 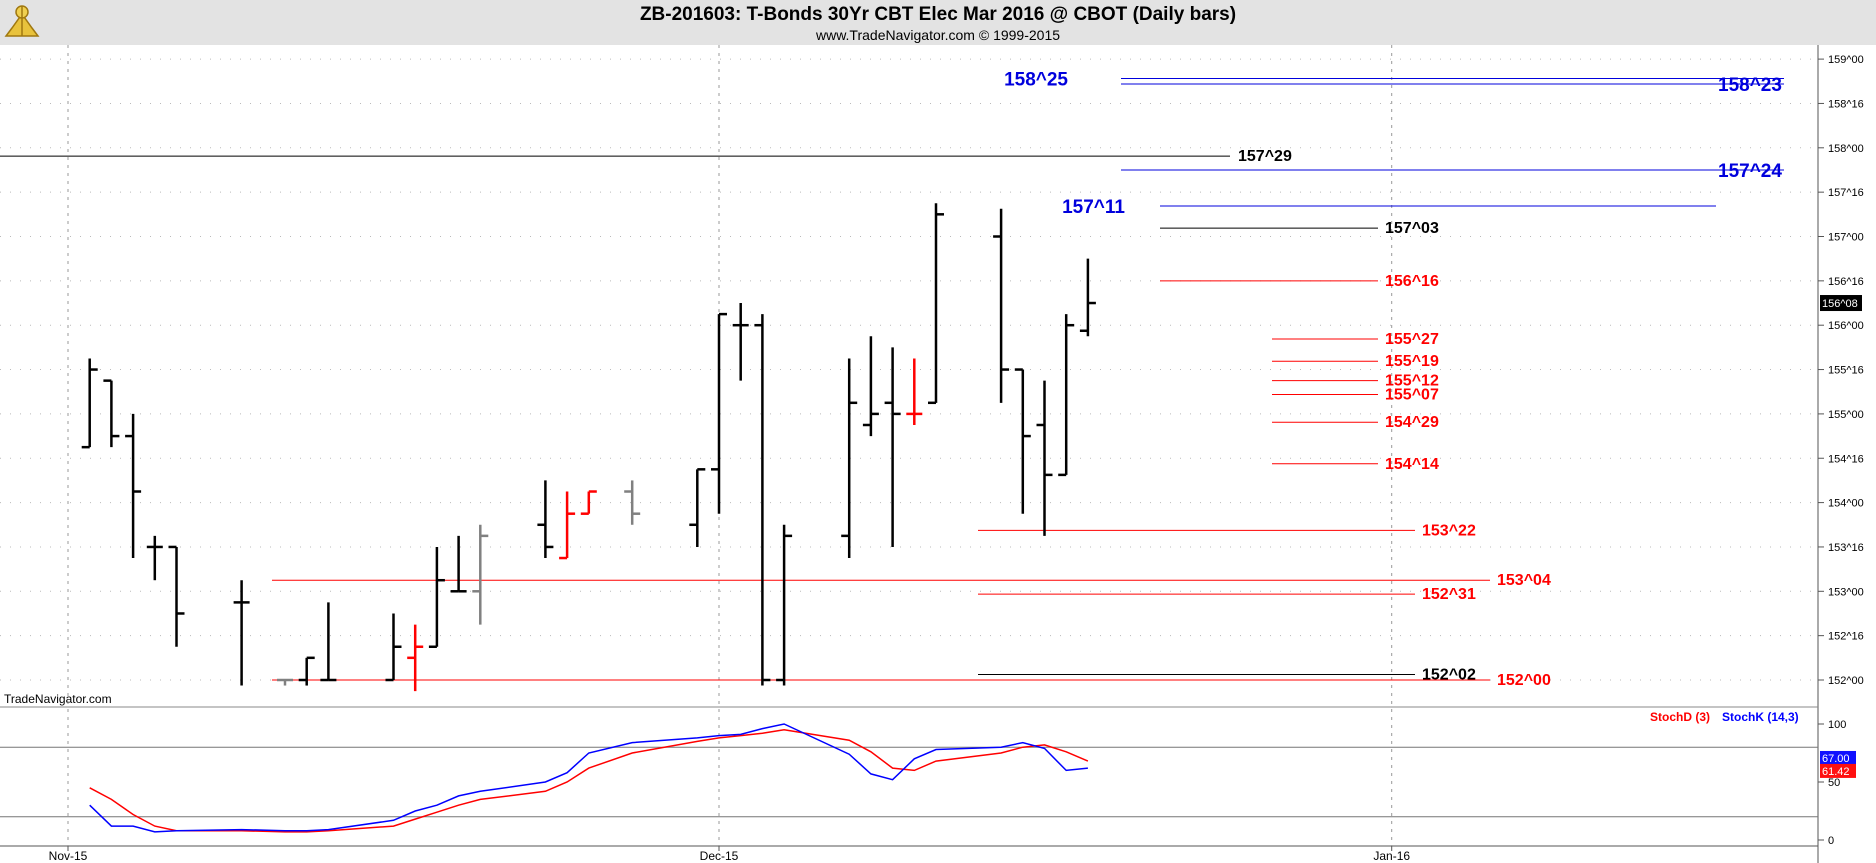 What do you see at coordinates (1846, 104) in the screenshot?
I see `y-tick-label: 158^16` at bounding box center [1846, 104].